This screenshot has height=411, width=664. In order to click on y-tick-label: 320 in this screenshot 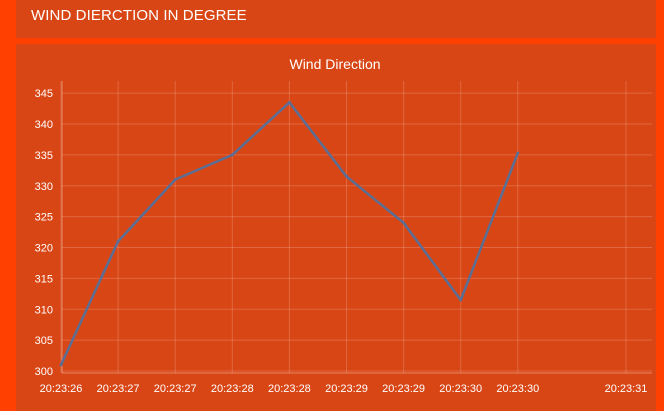, I will do `click(44, 249)`.